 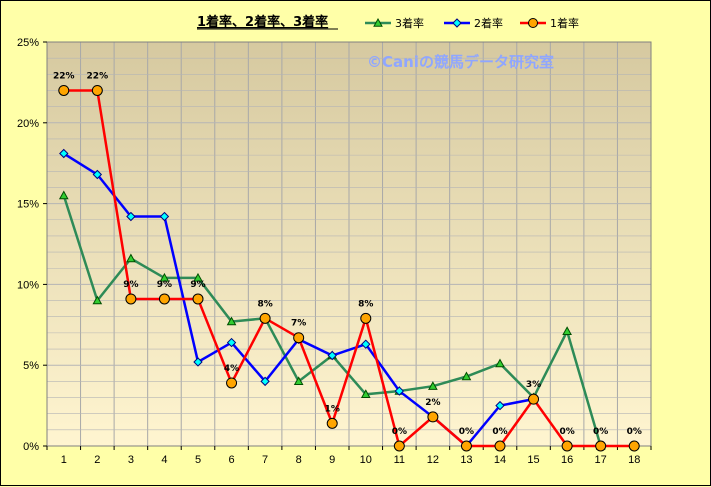 What do you see at coordinates (298, 324) in the screenshot?
I see `data-label: 7%` at bounding box center [298, 324].